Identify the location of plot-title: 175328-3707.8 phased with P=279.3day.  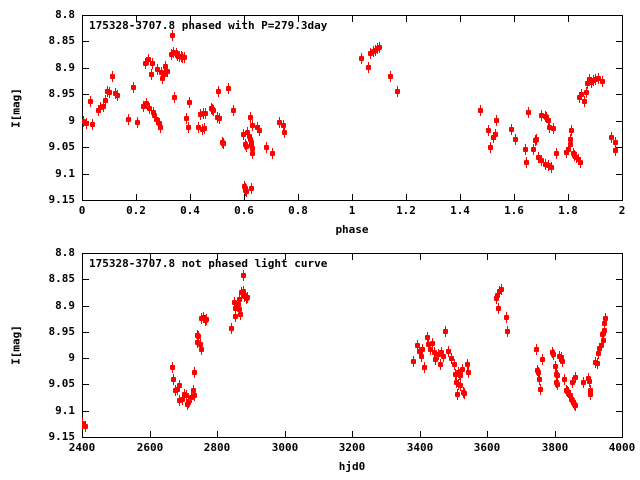
(208, 25).